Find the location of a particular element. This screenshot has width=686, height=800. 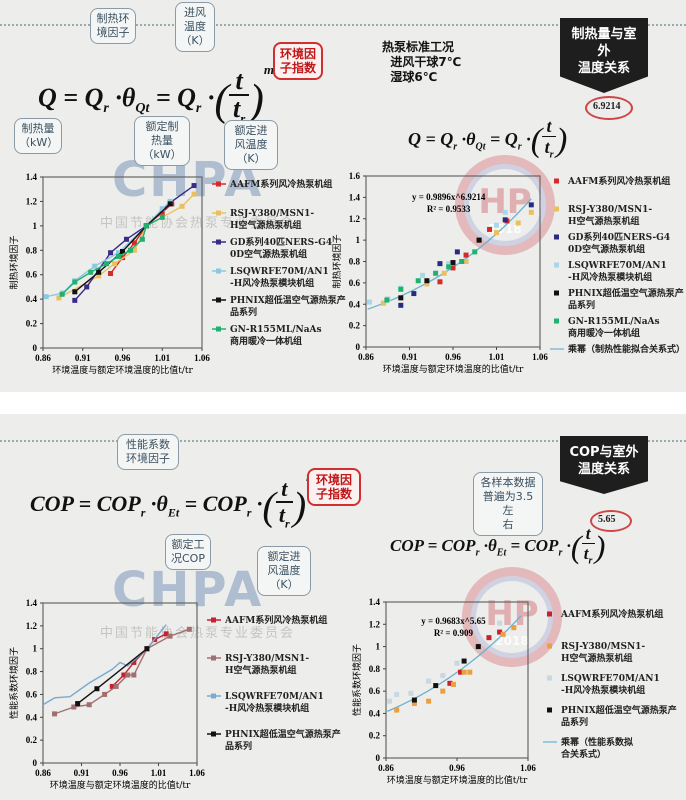

callout-rated-capacity: 额定制 热量 （kW） is located at coordinates (162, 141).